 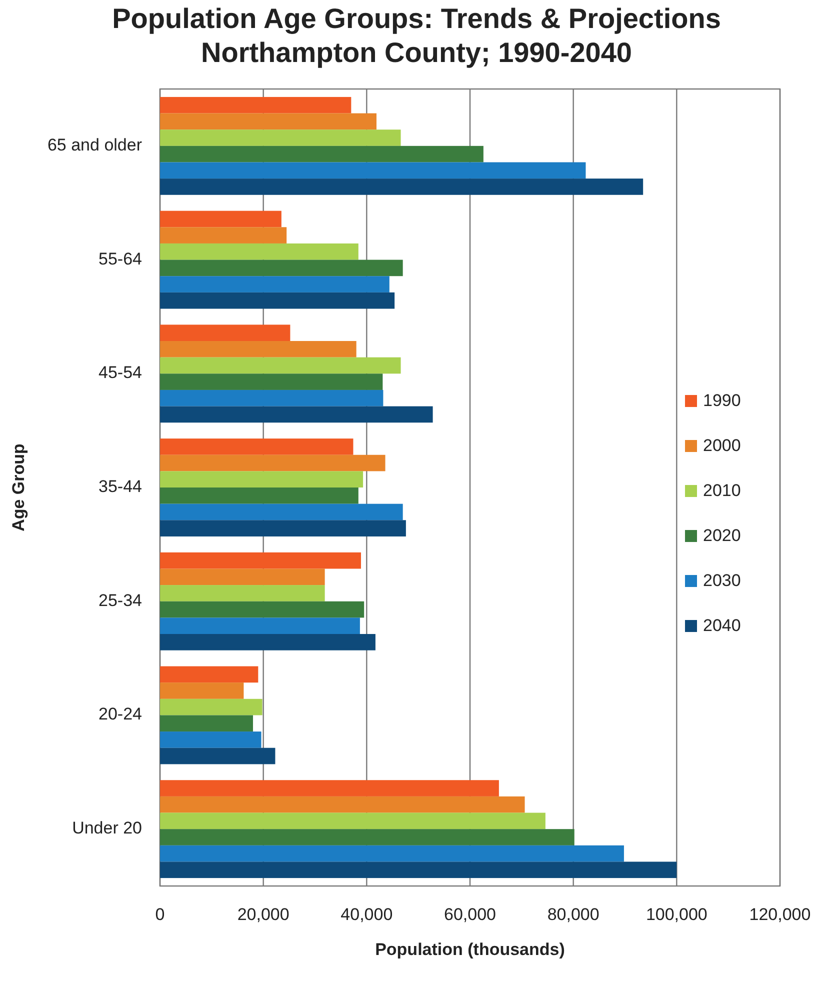 What do you see at coordinates (120, 600) in the screenshot?
I see `y-tick-label: 25-34` at bounding box center [120, 600].